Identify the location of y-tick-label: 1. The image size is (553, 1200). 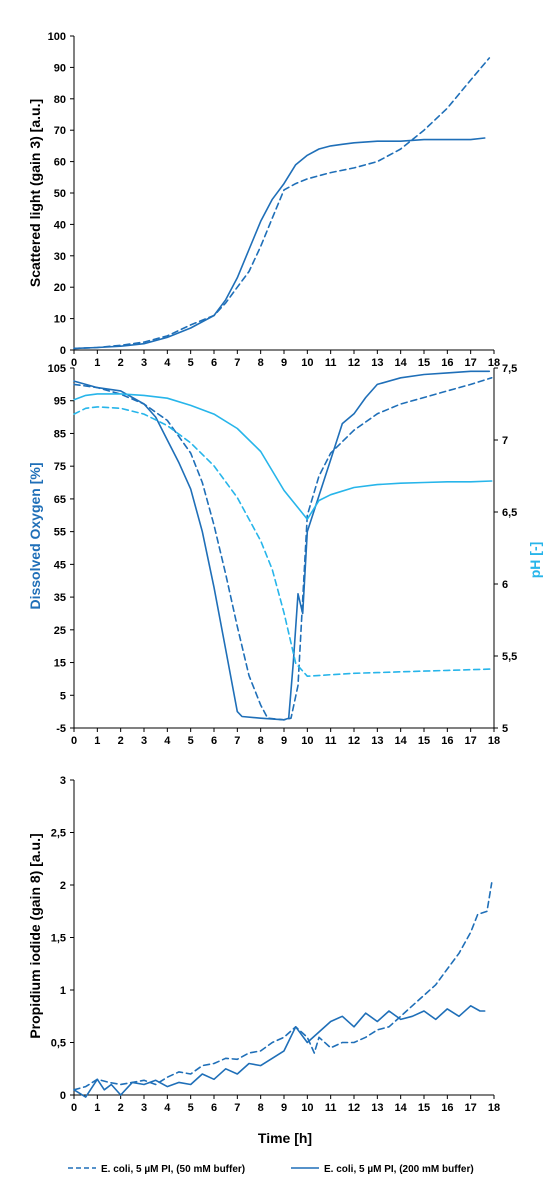
(63, 991).